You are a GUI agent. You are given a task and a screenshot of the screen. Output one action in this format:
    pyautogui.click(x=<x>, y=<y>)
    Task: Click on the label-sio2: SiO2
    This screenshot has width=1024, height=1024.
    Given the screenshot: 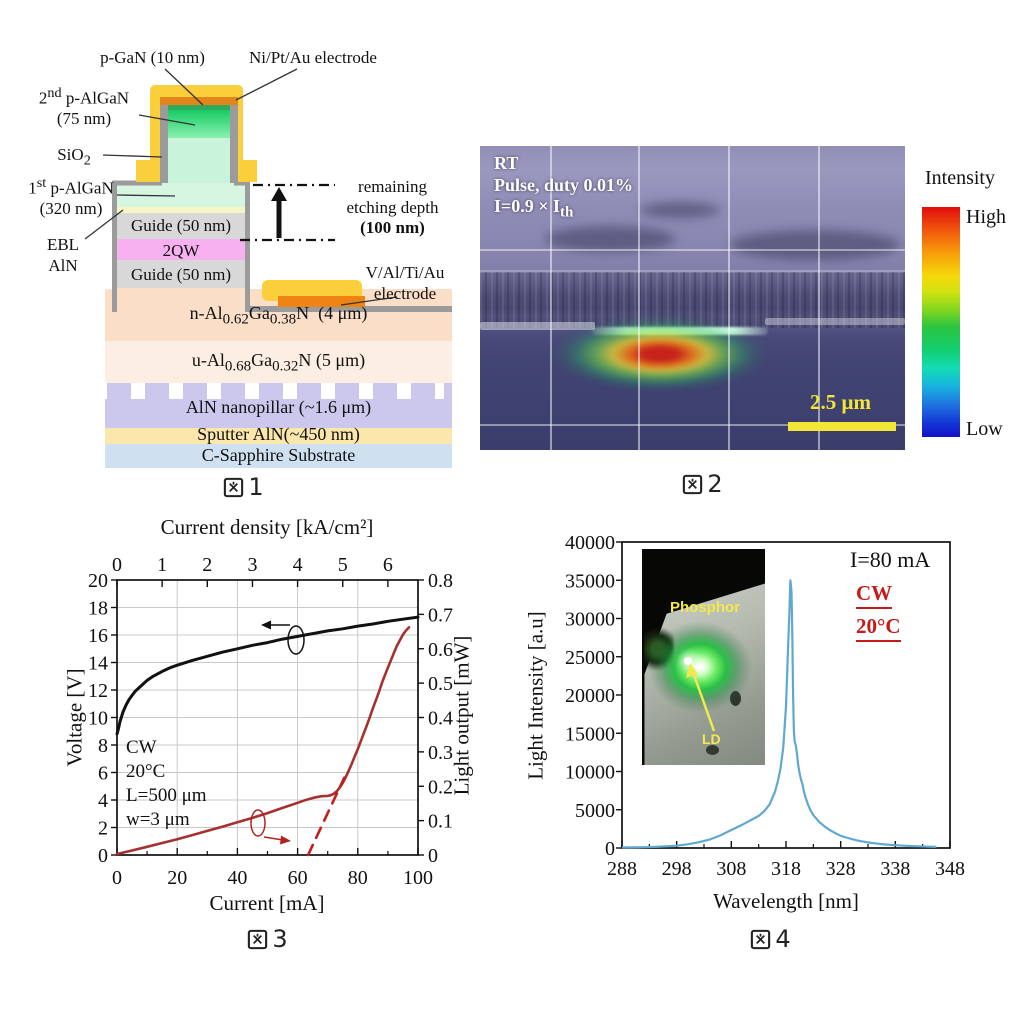 What is the action you would take?
    pyautogui.click(x=74, y=157)
    